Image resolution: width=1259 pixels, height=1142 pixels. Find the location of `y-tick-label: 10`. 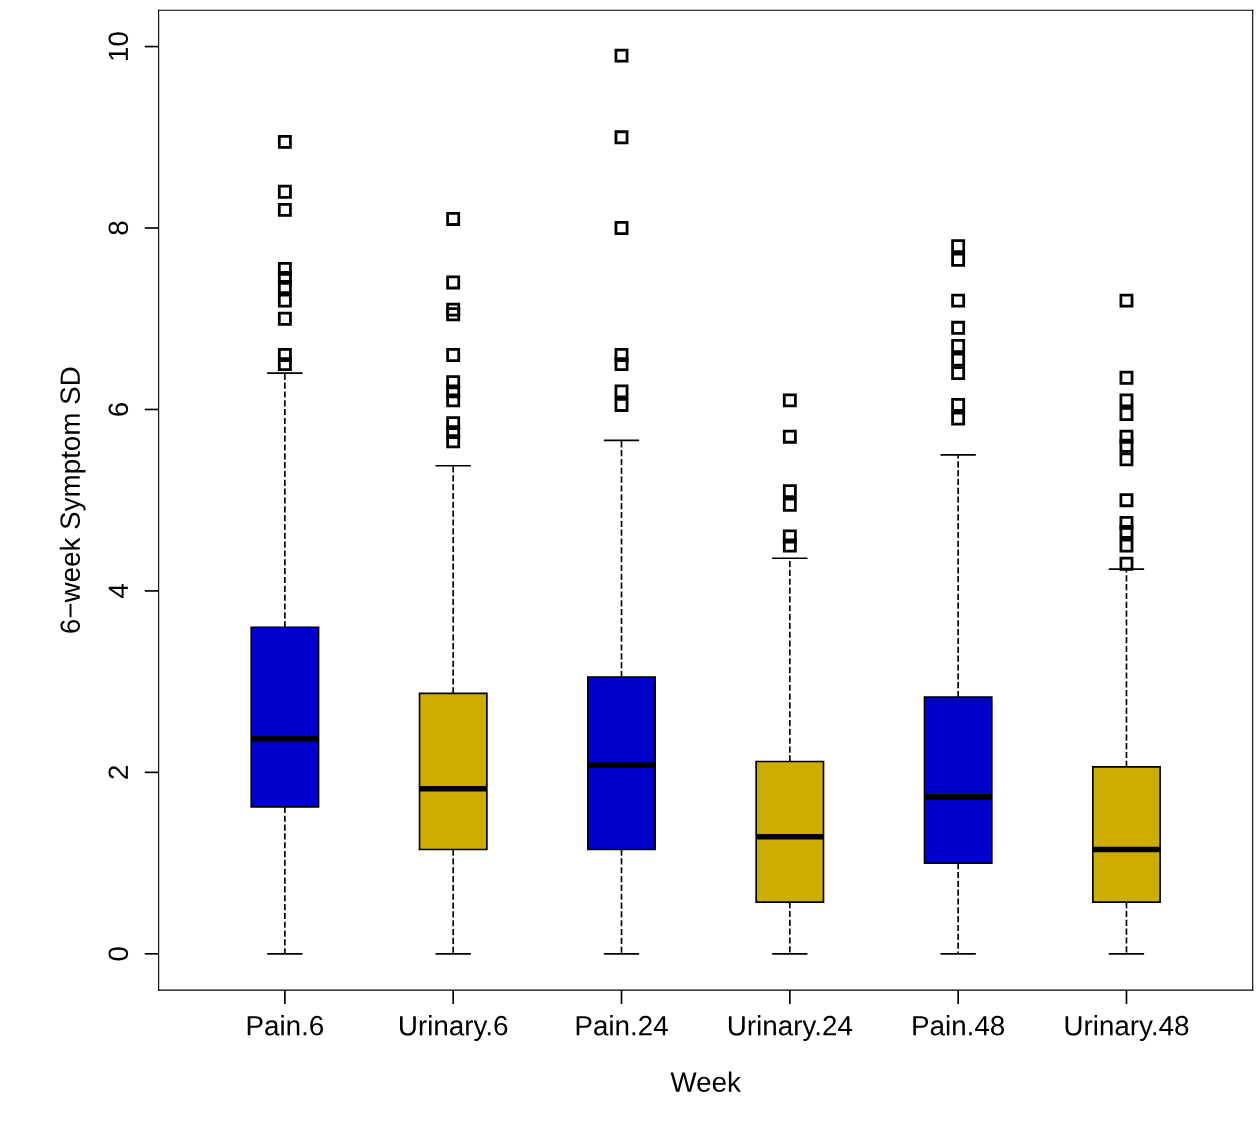

y-tick-label: 10 is located at coordinates (118, 46).